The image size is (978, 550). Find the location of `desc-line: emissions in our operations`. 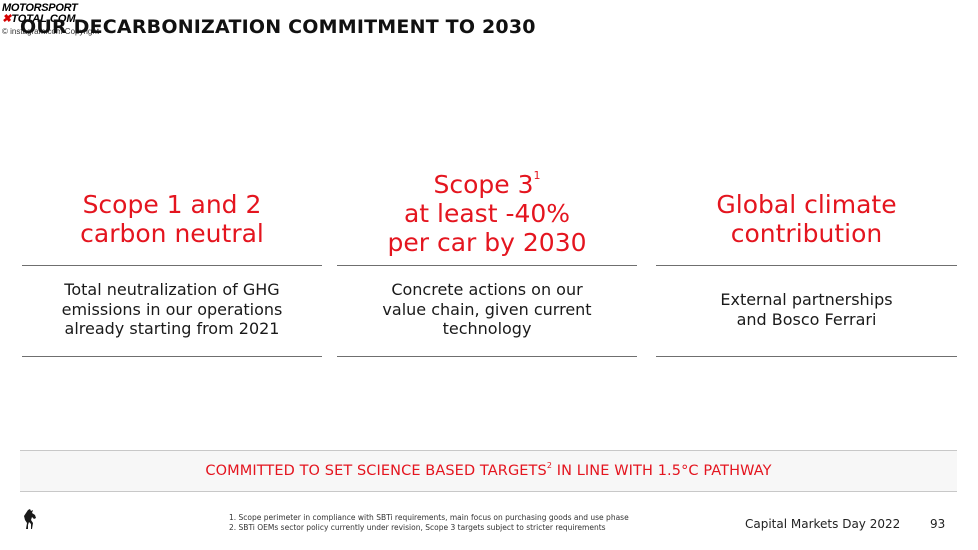

desc-line: emissions in our operations is located at coordinates (172, 309).